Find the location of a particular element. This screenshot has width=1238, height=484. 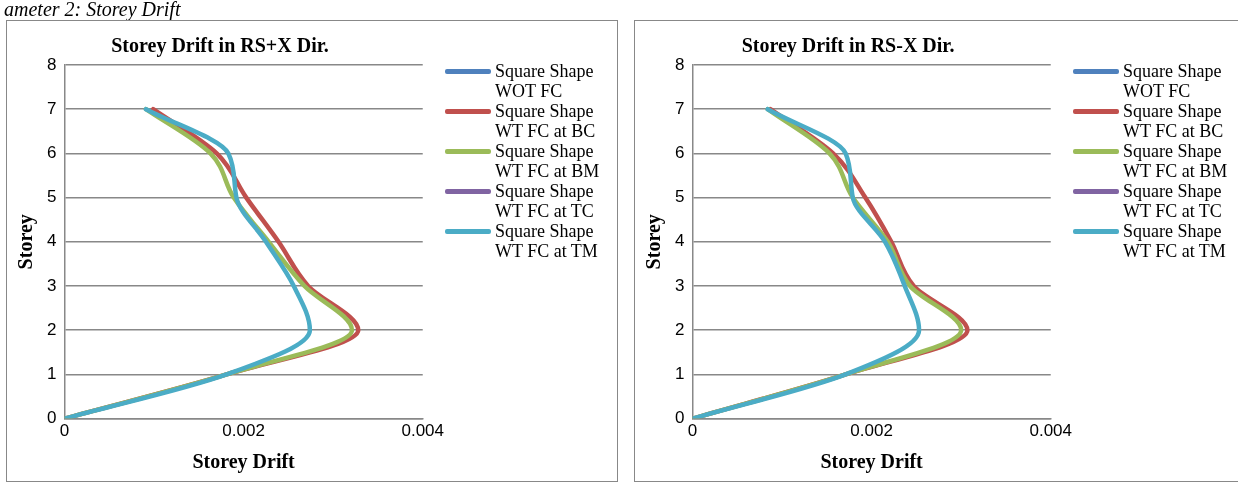

line-series is located at coordinates (807, 262).